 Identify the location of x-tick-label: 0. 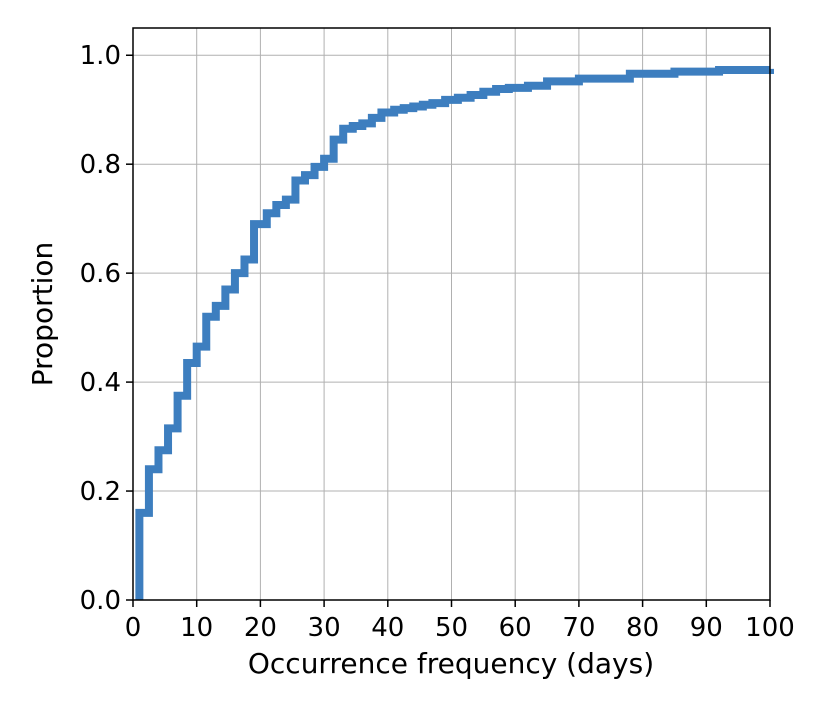
(133, 628).